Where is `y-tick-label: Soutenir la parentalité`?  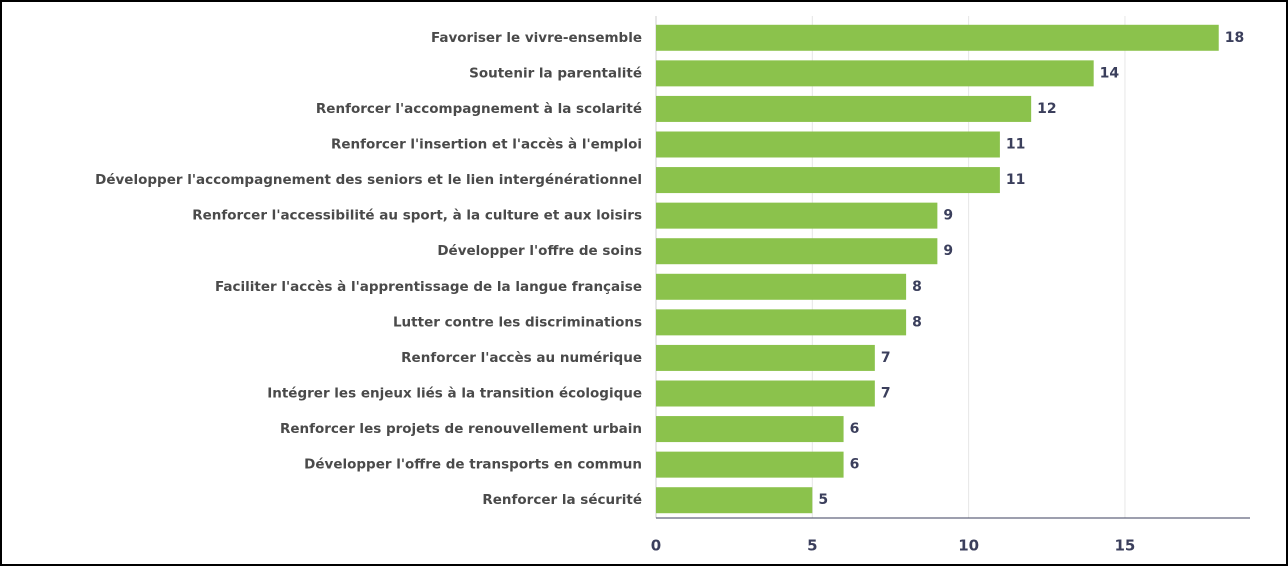 y-tick-label: Soutenir la parentalité is located at coordinates (555, 73).